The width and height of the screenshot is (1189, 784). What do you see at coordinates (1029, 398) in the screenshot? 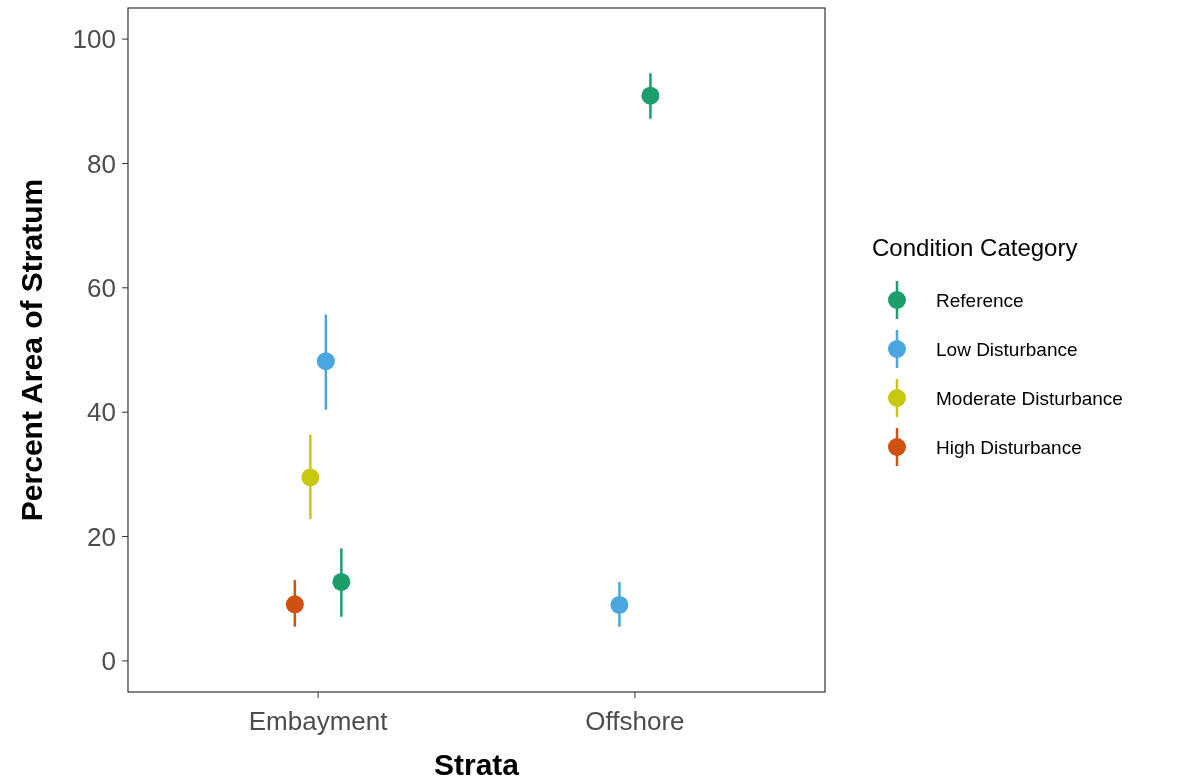
I see `legend-label: Moderate Disturbance` at bounding box center [1029, 398].